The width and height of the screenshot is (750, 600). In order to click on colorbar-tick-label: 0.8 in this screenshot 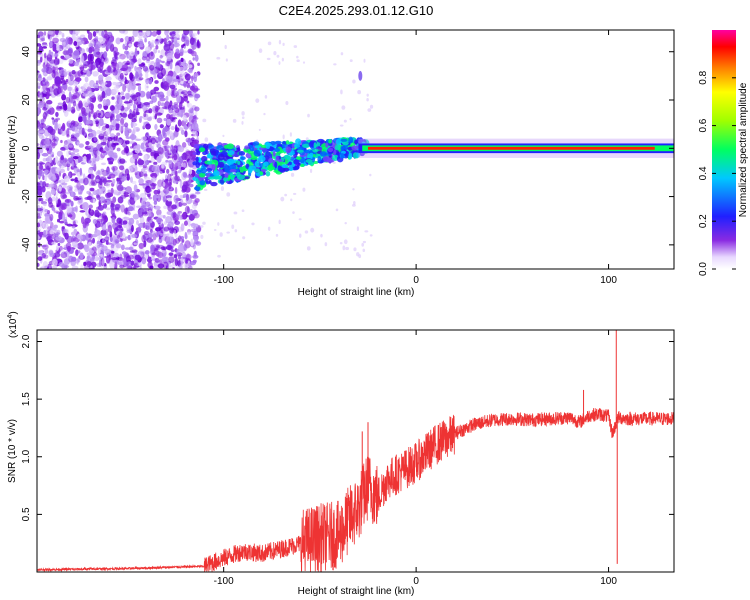, I will do `click(703, 77)`.